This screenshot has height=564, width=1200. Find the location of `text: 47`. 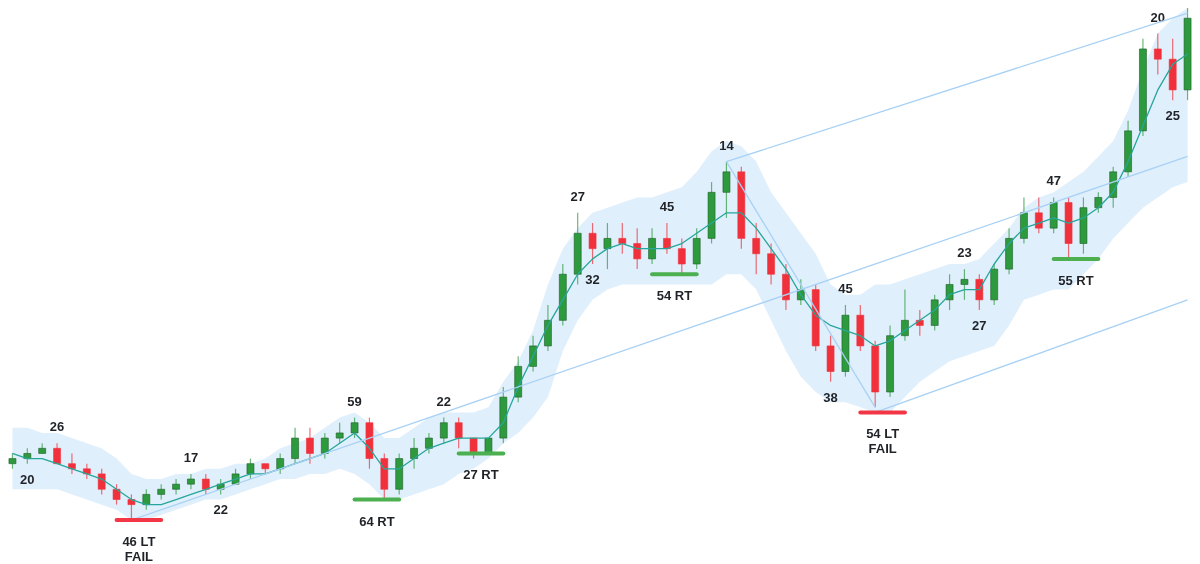

text: 47 is located at coordinates (1053, 181).